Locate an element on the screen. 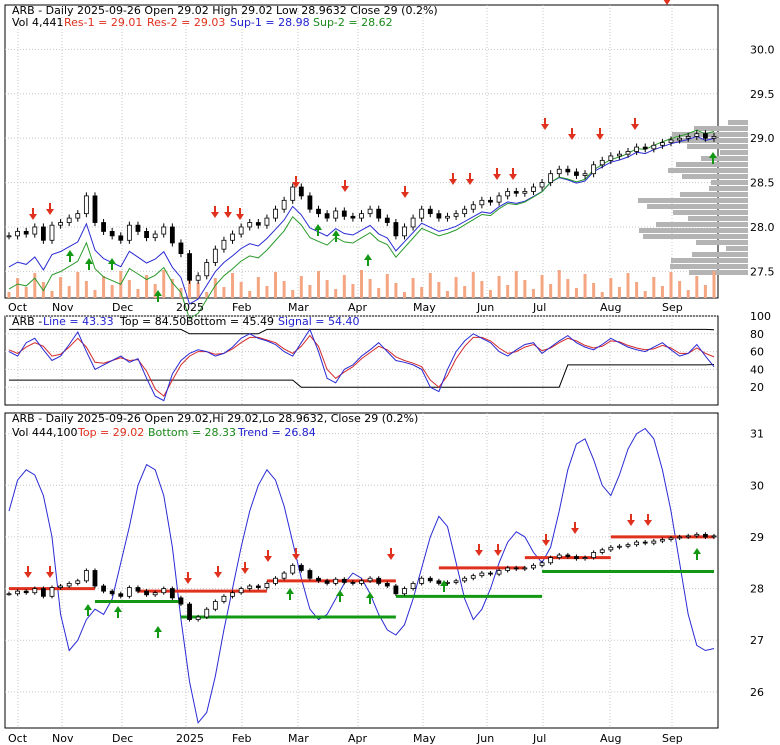 This screenshot has height=745, width=780. x-tick-label: Aug is located at coordinates (610, 307).